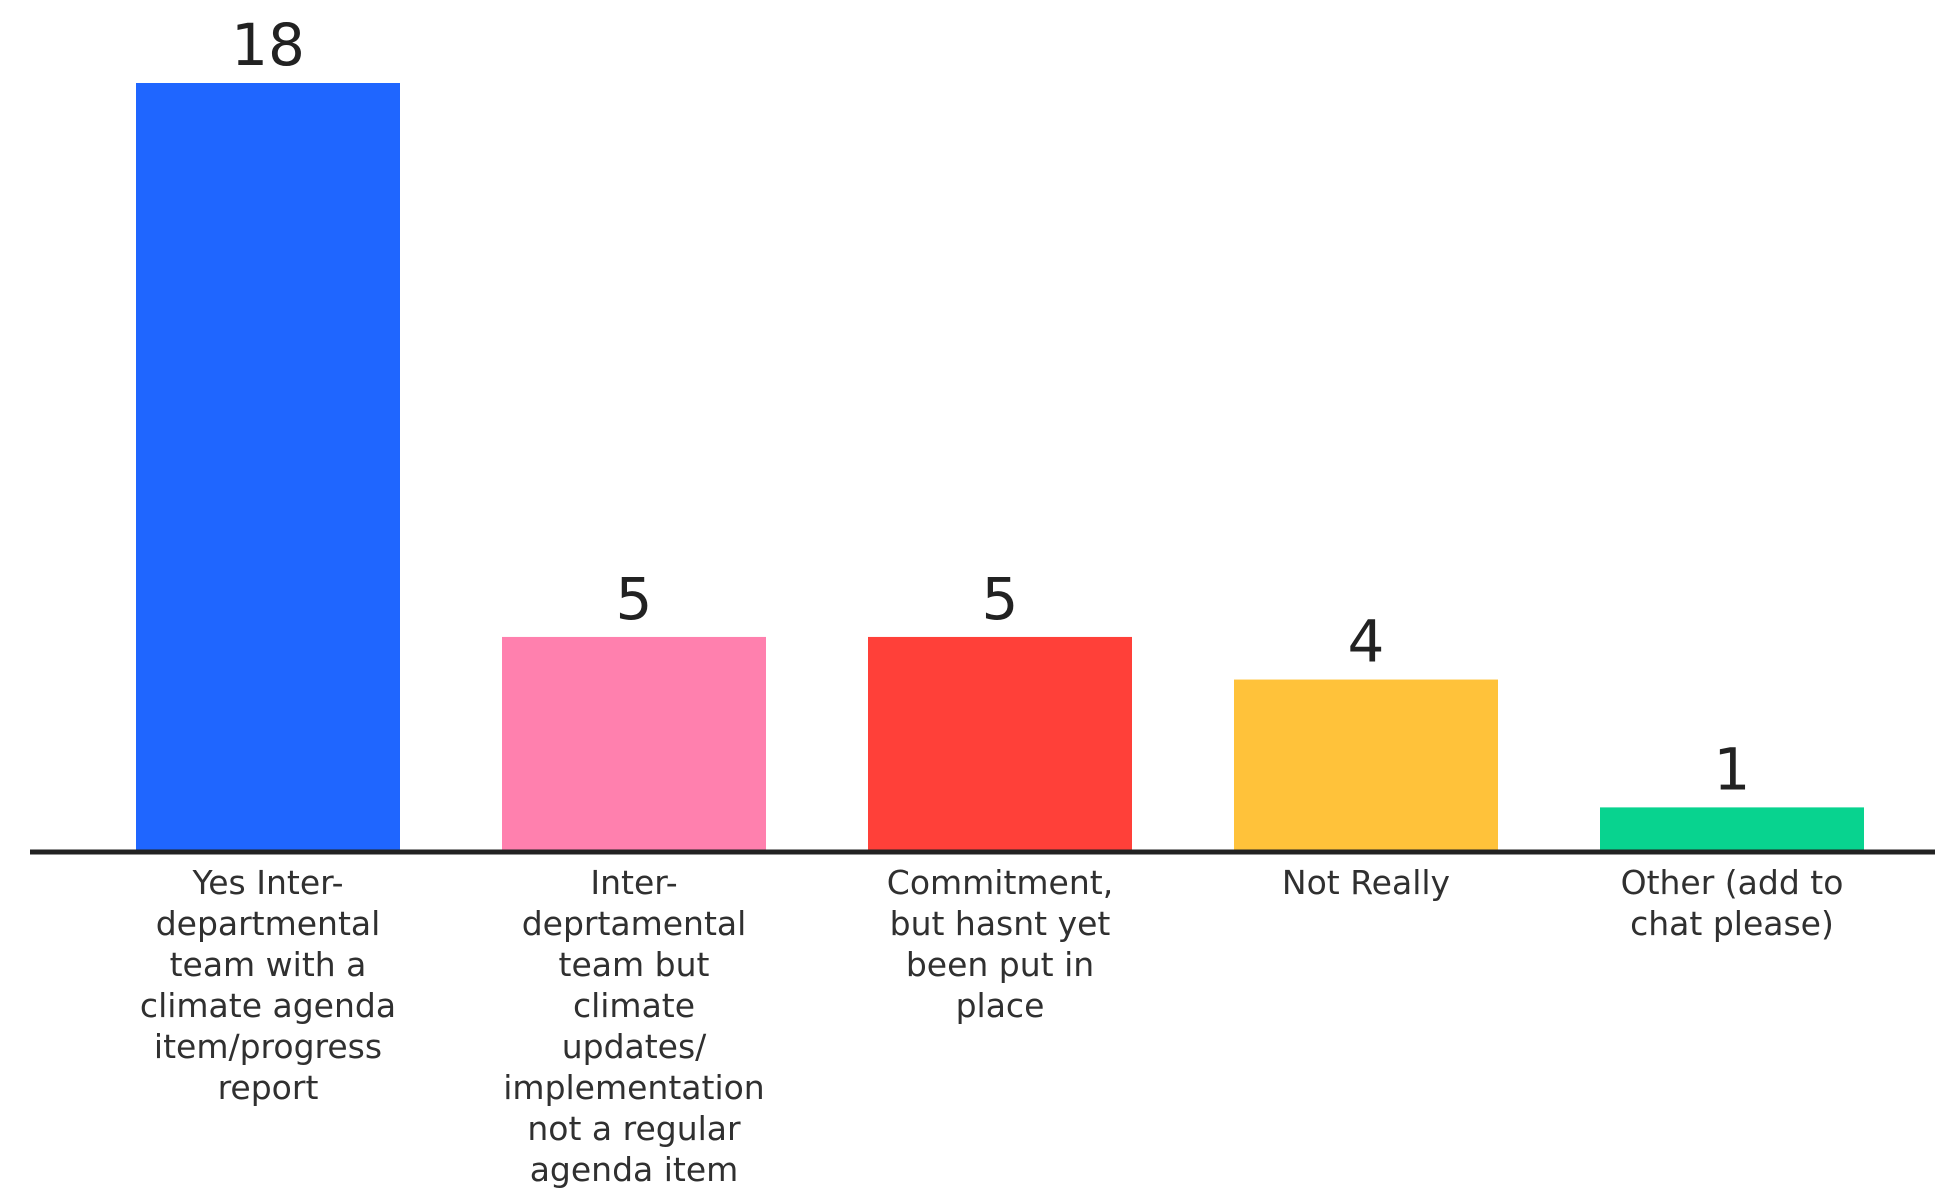 The width and height of the screenshot is (1935, 1192). What do you see at coordinates (268, 45) in the screenshot?
I see `value-label-1: 18` at bounding box center [268, 45].